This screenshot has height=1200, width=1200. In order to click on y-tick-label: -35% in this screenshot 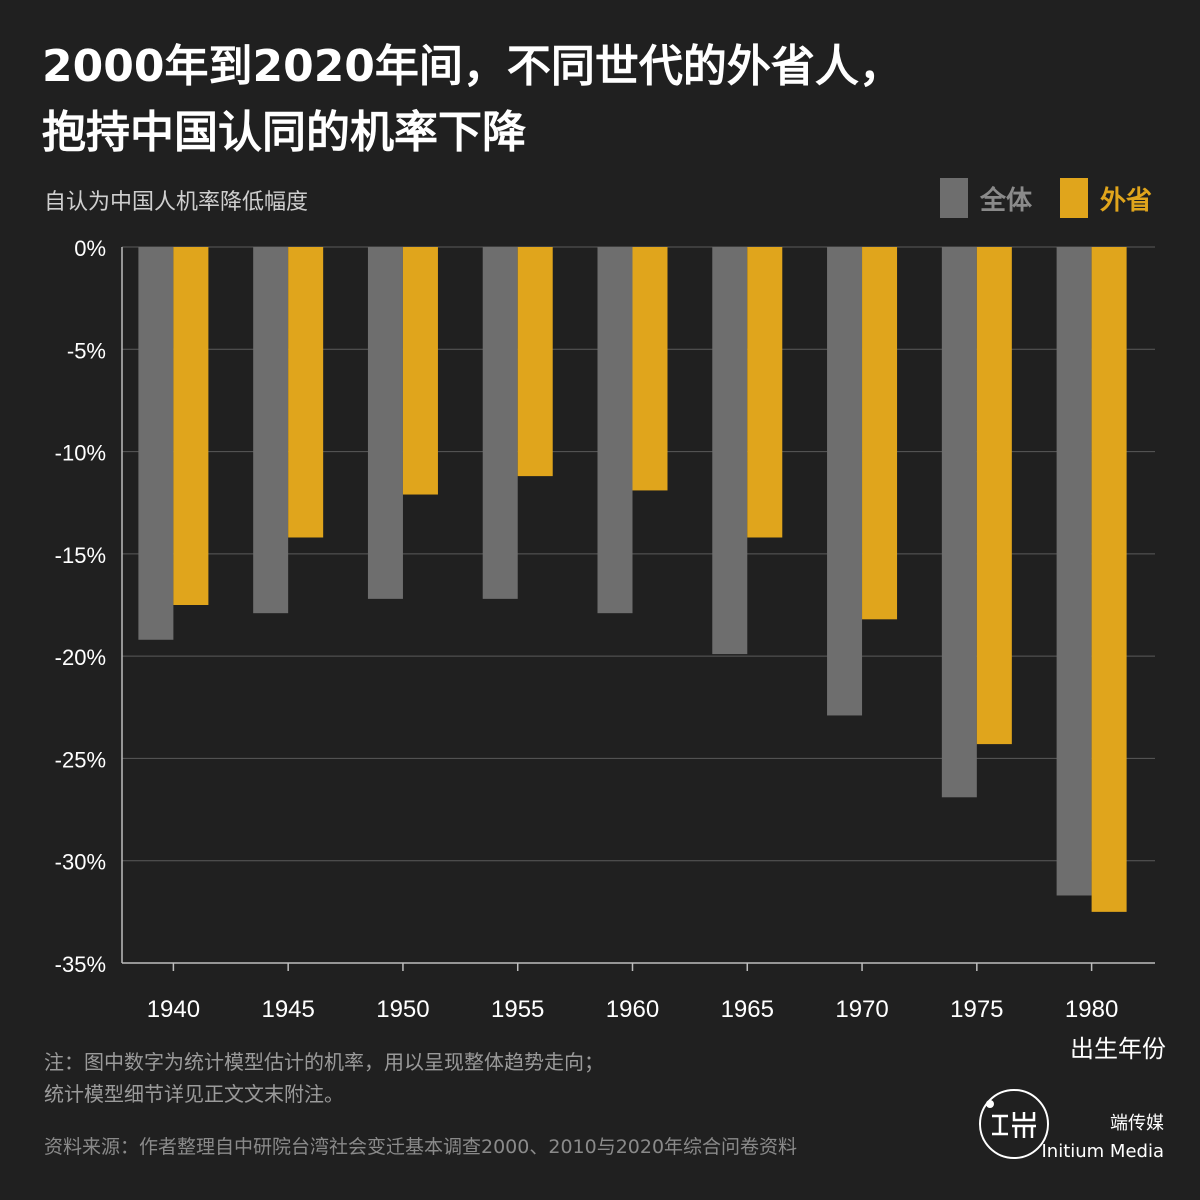, I will do `click(80, 964)`.